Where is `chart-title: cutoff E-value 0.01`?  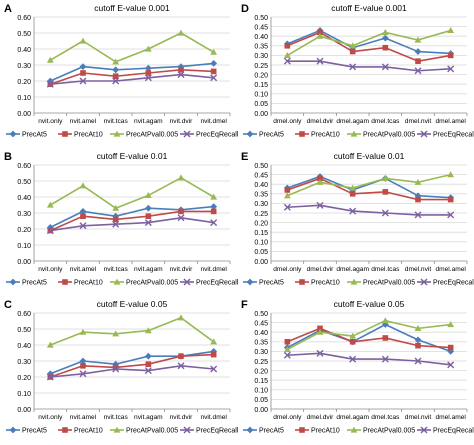 chart-title: cutoff E-value 0.01 is located at coordinates (369, 156).